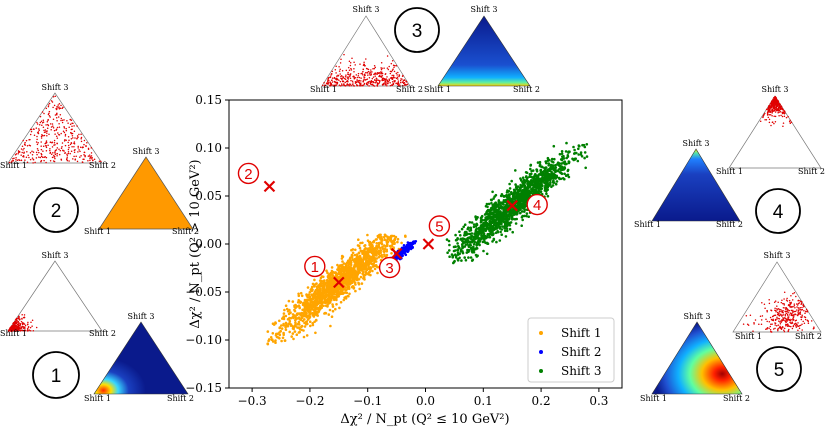 The image size is (831, 430). What do you see at coordinates (526, 89) in the screenshot?
I see `vertex-label-right: Shift 2` at bounding box center [526, 89].